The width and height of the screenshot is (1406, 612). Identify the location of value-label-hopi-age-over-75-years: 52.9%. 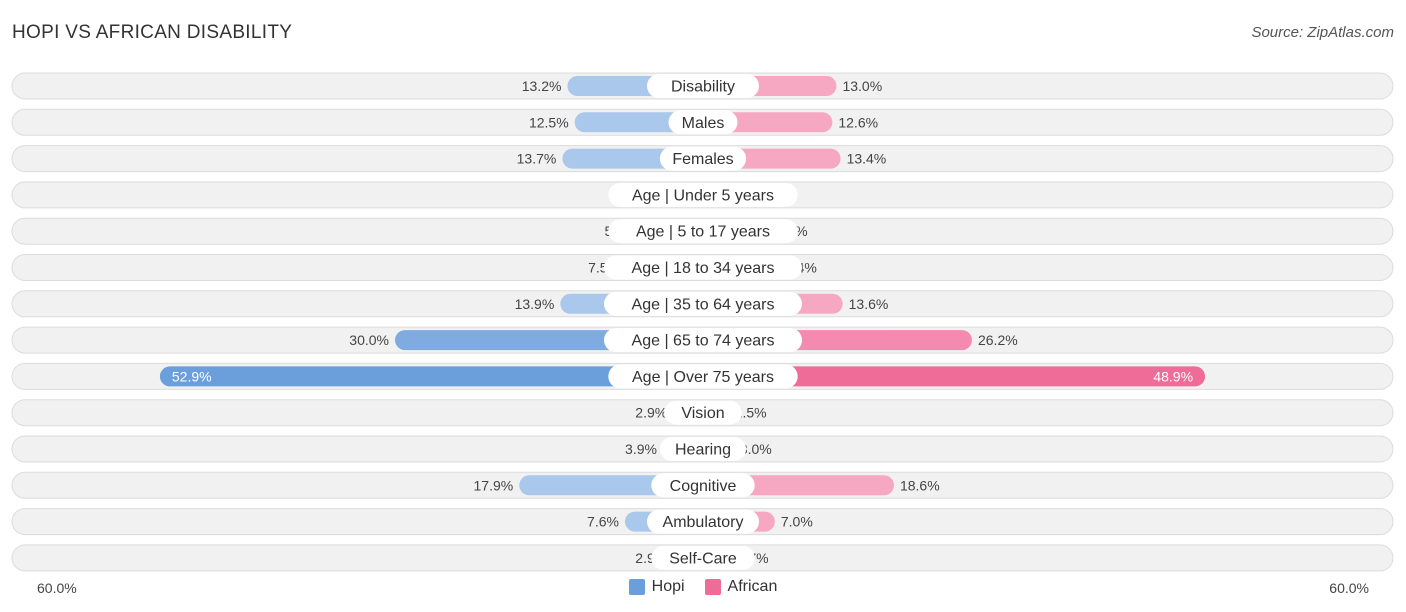
(192, 376).